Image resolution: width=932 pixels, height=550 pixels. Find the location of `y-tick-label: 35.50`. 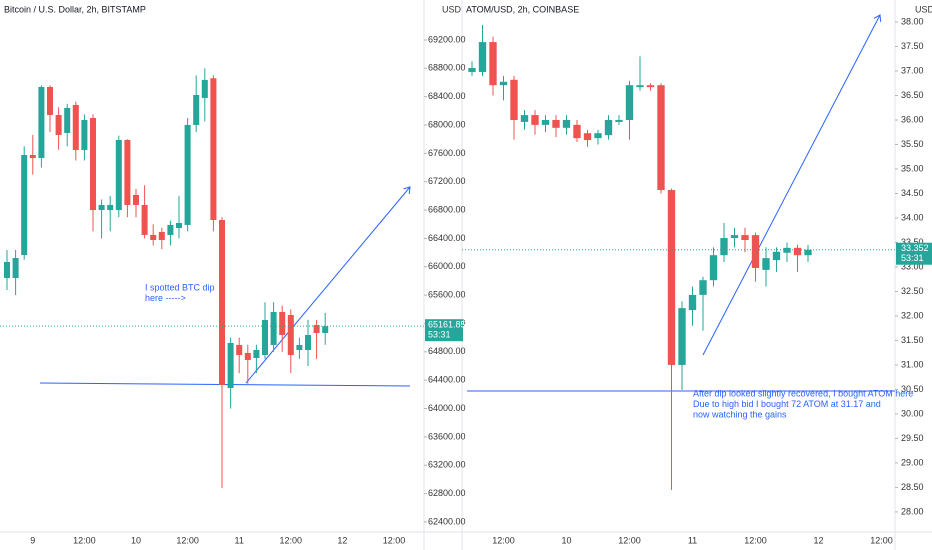

y-tick-label: 35.50 is located at coordinates (912, 144).